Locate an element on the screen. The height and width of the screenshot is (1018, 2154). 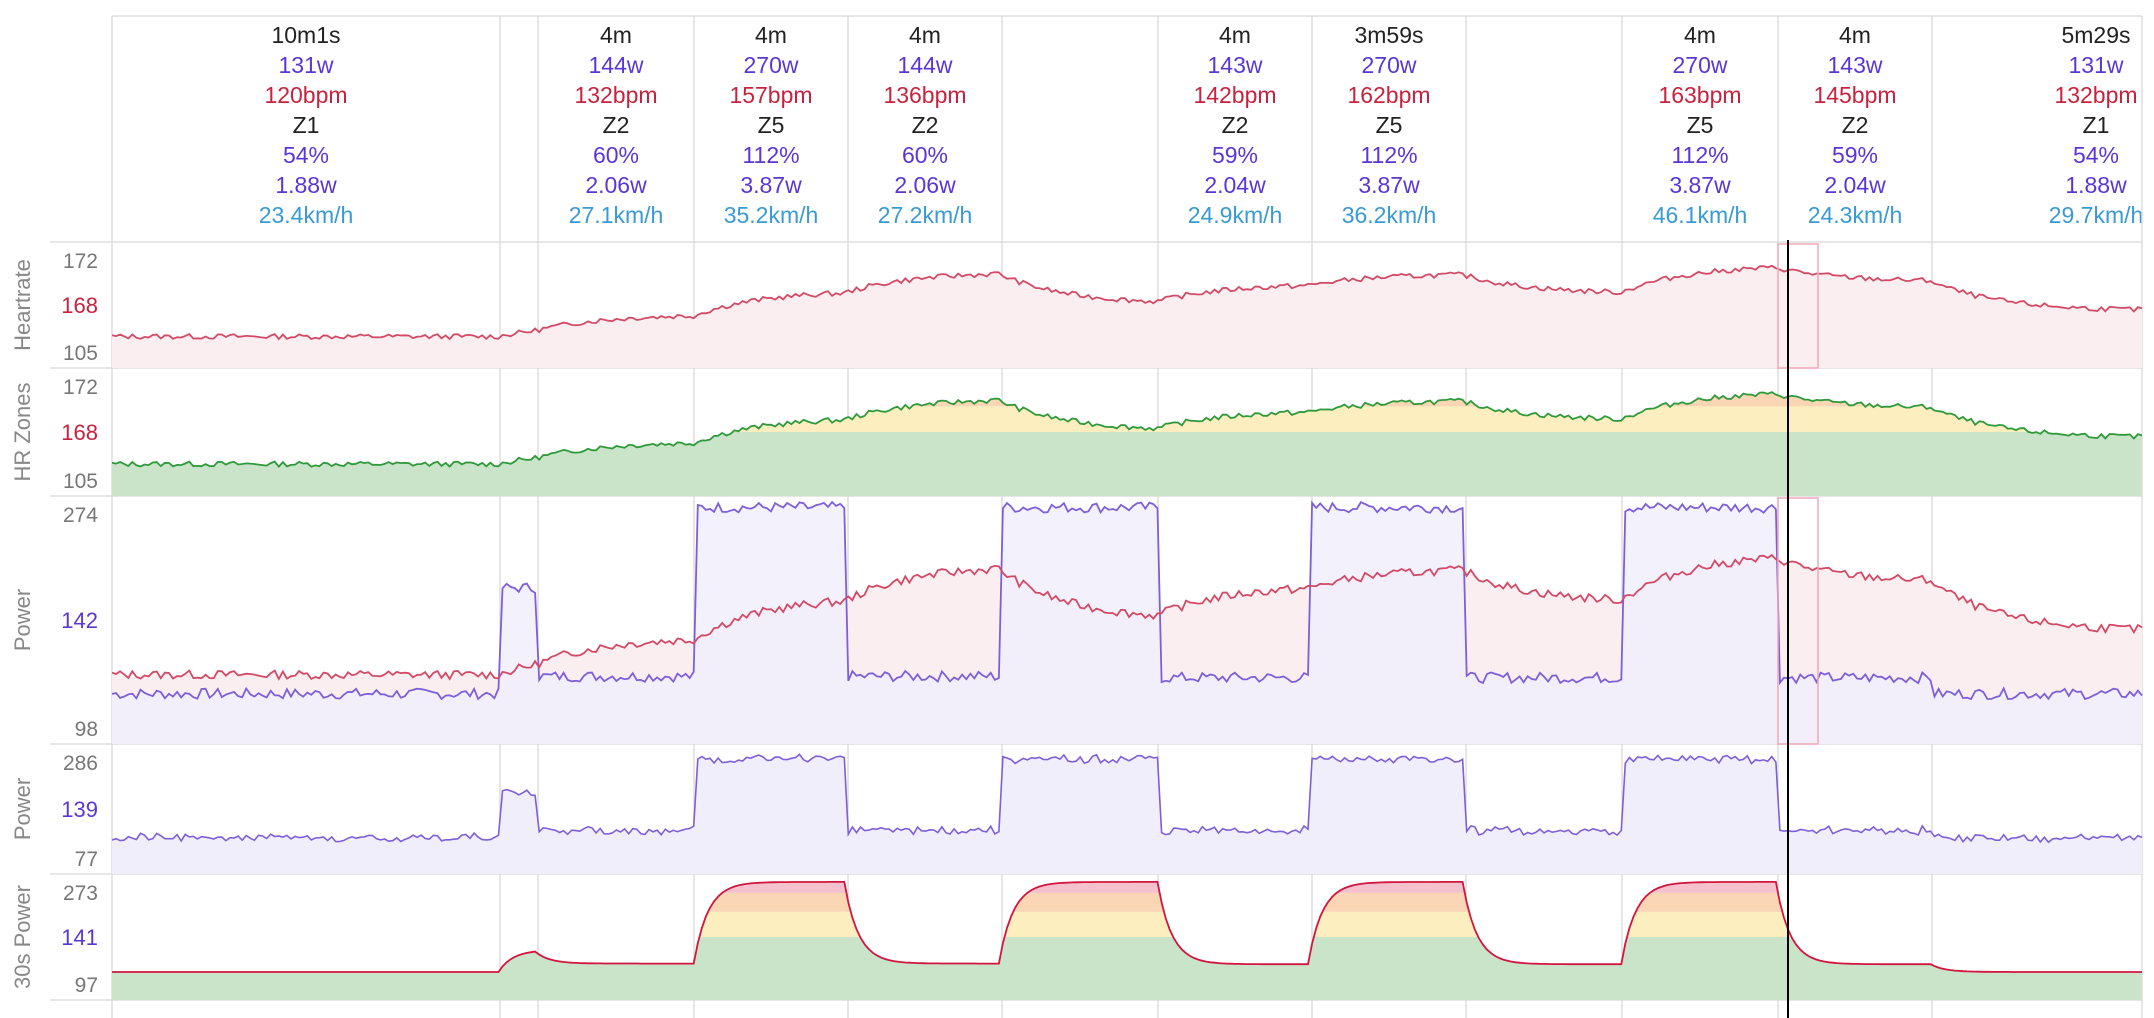
tick-label: 168 is located at coordinates (79, 305).